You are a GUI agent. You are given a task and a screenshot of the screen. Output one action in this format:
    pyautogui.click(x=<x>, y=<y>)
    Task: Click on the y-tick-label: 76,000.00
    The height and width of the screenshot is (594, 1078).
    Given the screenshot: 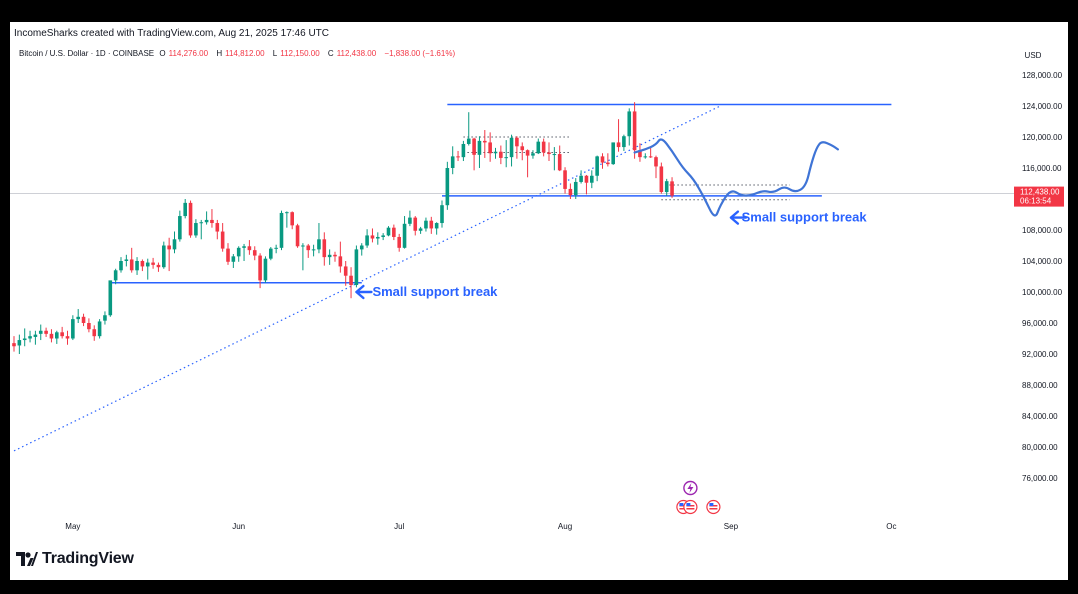 What is the action you would take?
    pyautogui.click(x=1040, y=478)
    